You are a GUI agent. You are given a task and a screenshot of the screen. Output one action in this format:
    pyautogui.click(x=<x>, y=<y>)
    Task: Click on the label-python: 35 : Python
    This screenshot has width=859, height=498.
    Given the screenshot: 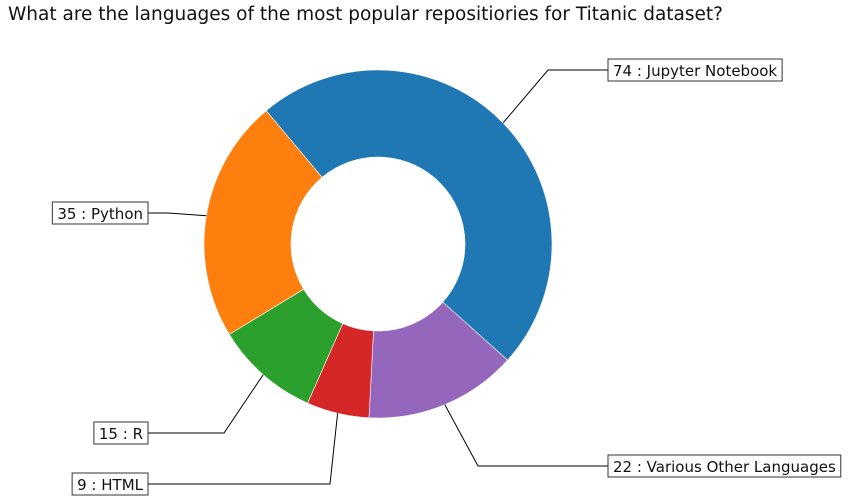 What is the action you would take?
    pyautogui.click(x=129, y=213)
    